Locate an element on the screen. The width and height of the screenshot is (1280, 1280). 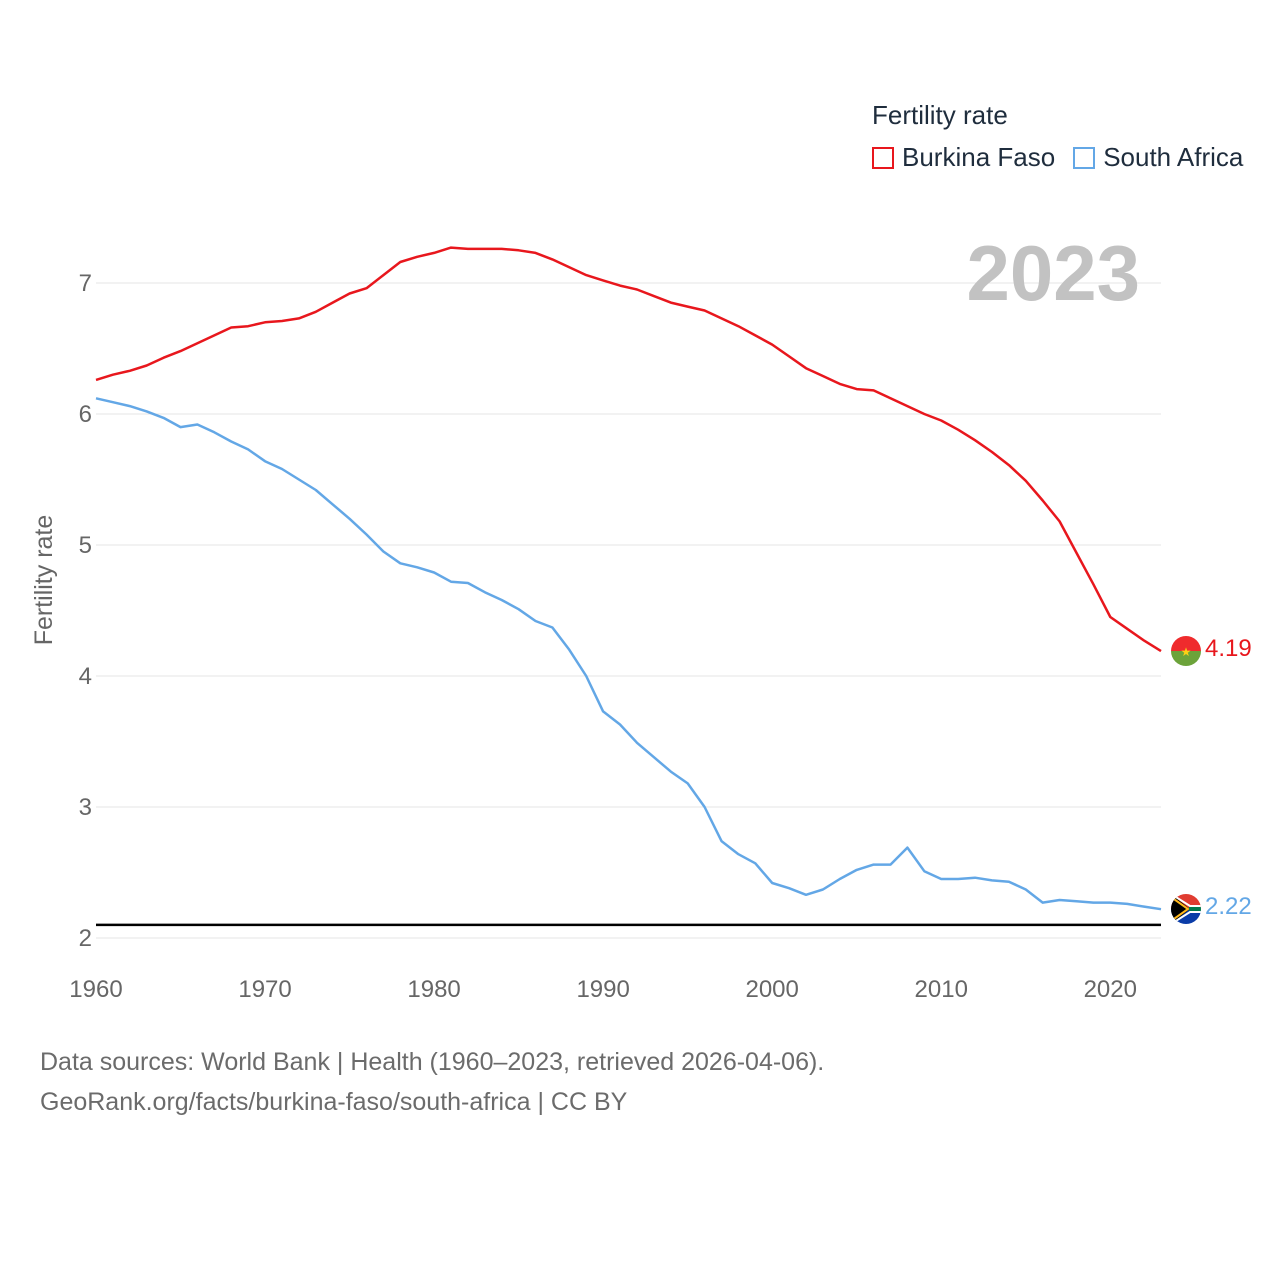
y-axis-title: Fertility rate is located at coordinates (44, 580).